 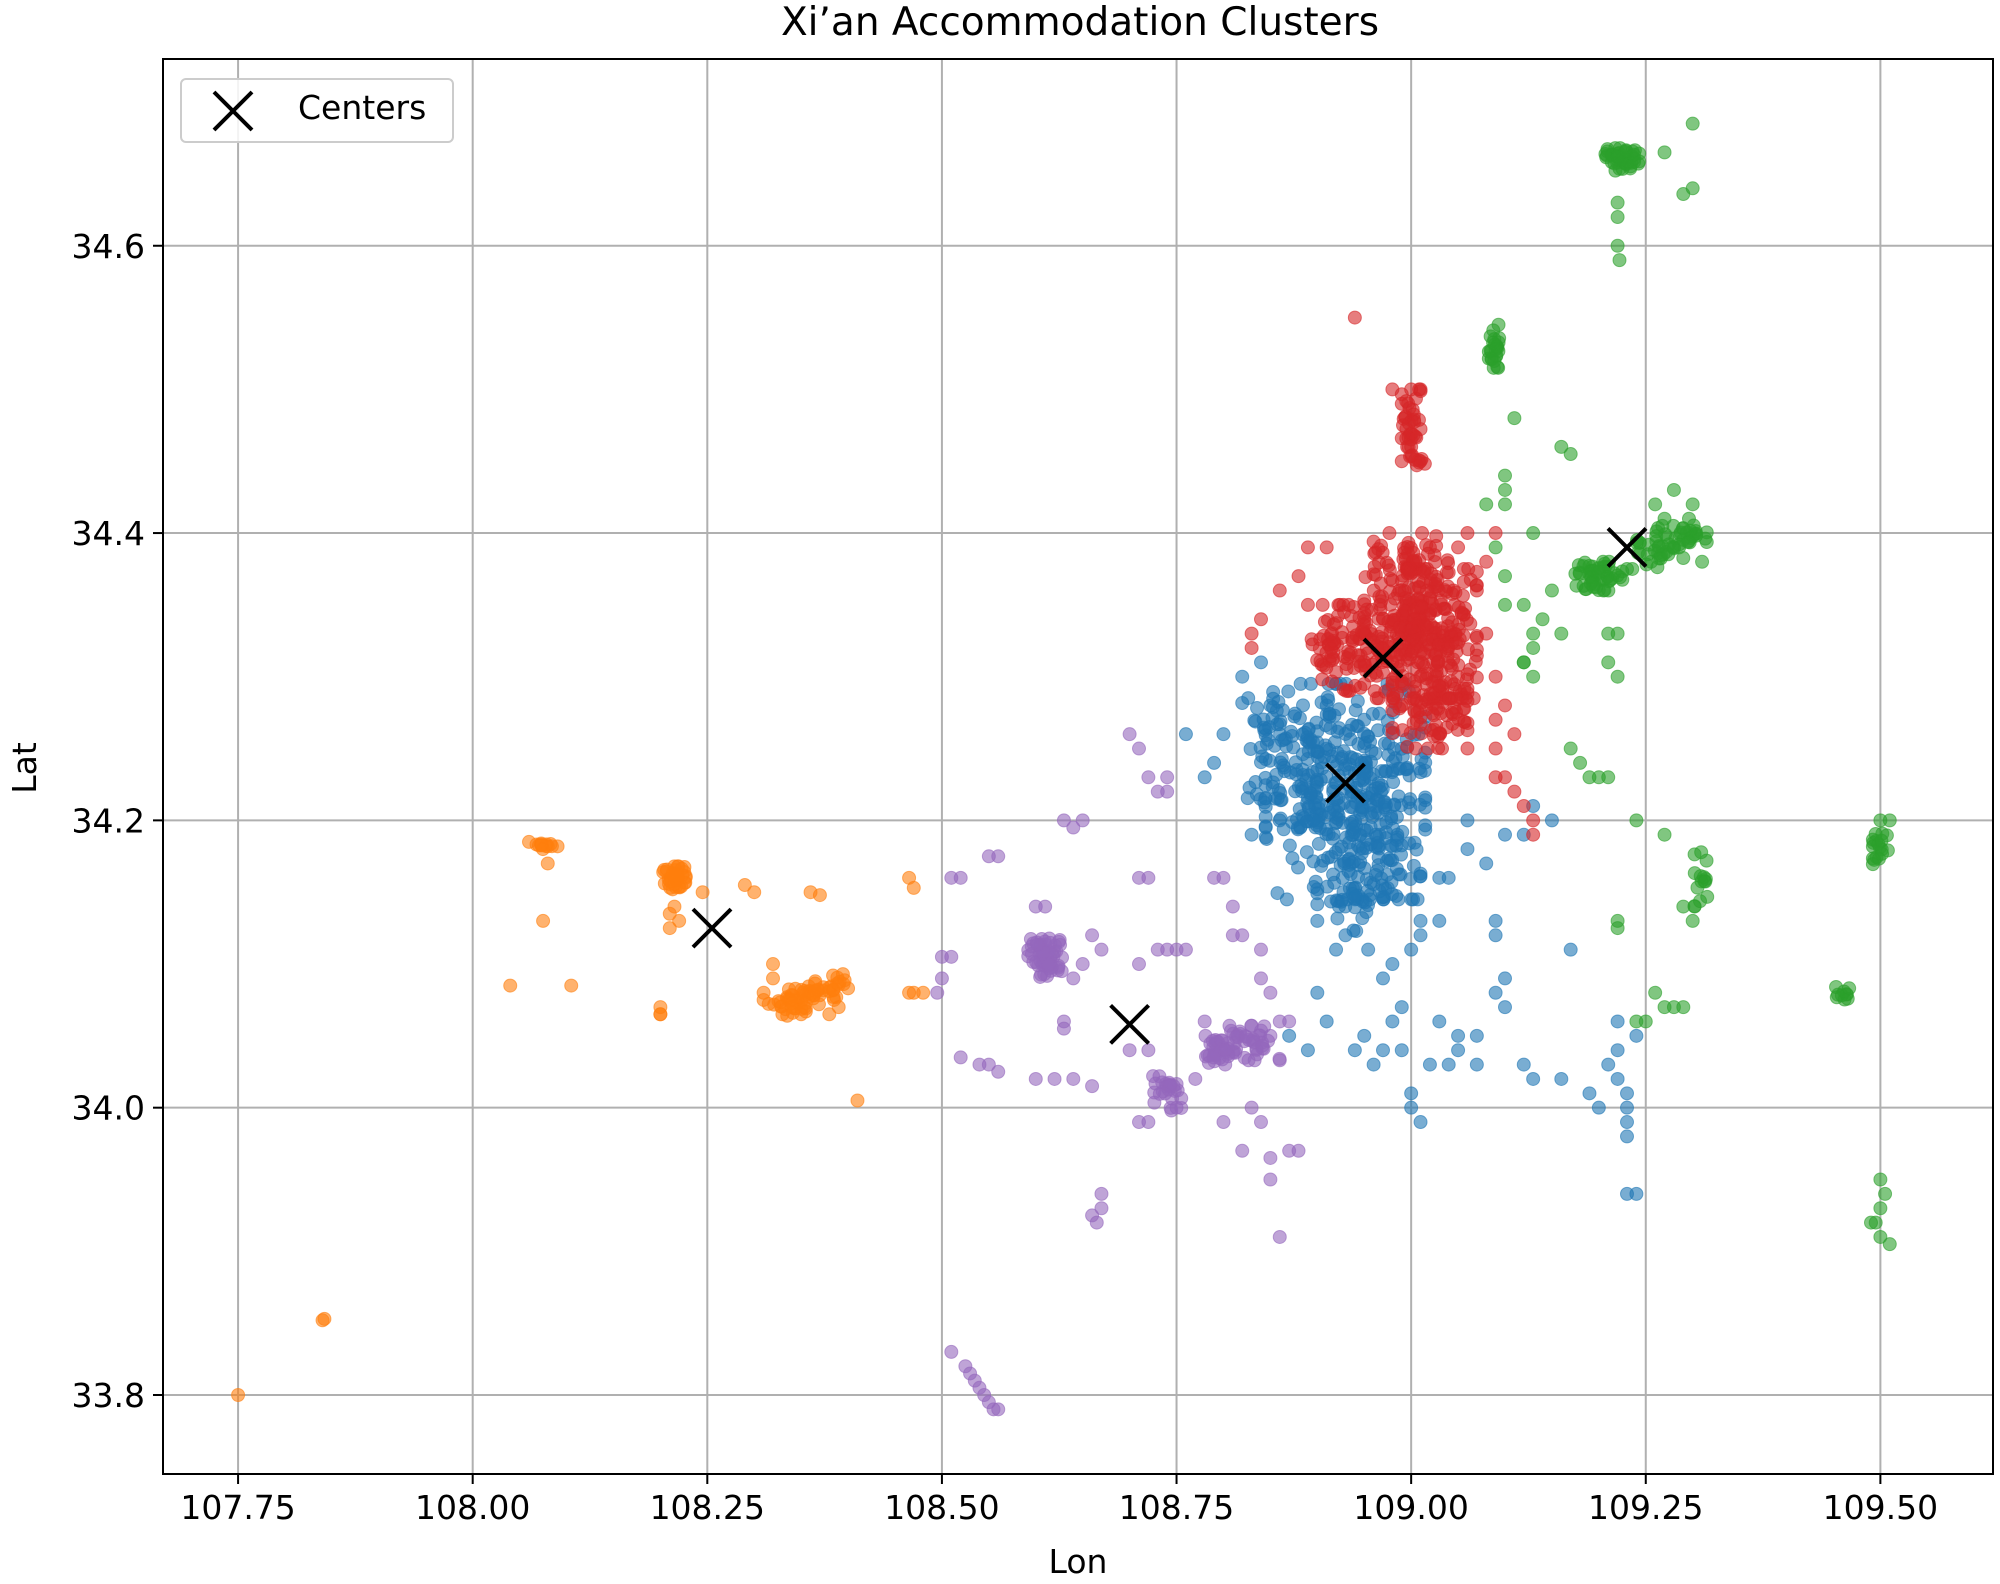 I want to click on legend-x-marker, so click(x=233, y=111).